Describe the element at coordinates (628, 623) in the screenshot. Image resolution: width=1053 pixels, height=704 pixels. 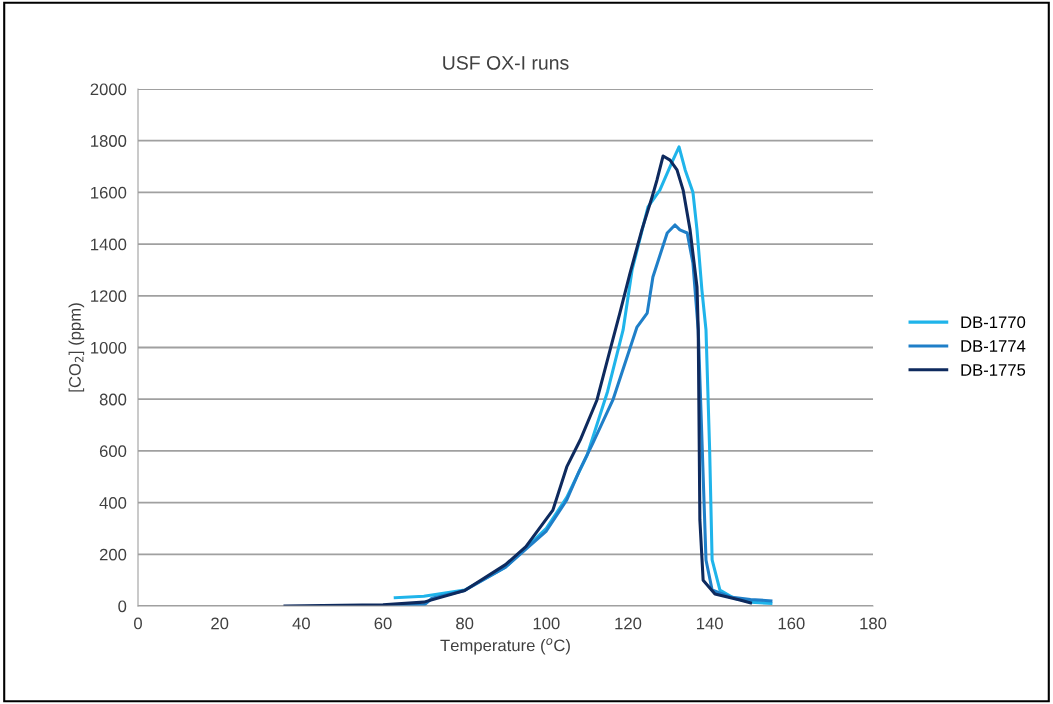
I see `x-tick-label: 120` at that location.